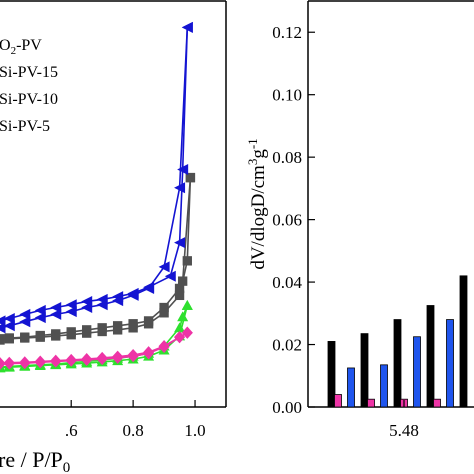 The height and width of the screenshot is (474, 474). I want to click on isotherm-x-ticks: .6 0.8 1.0, so click(135, 420).